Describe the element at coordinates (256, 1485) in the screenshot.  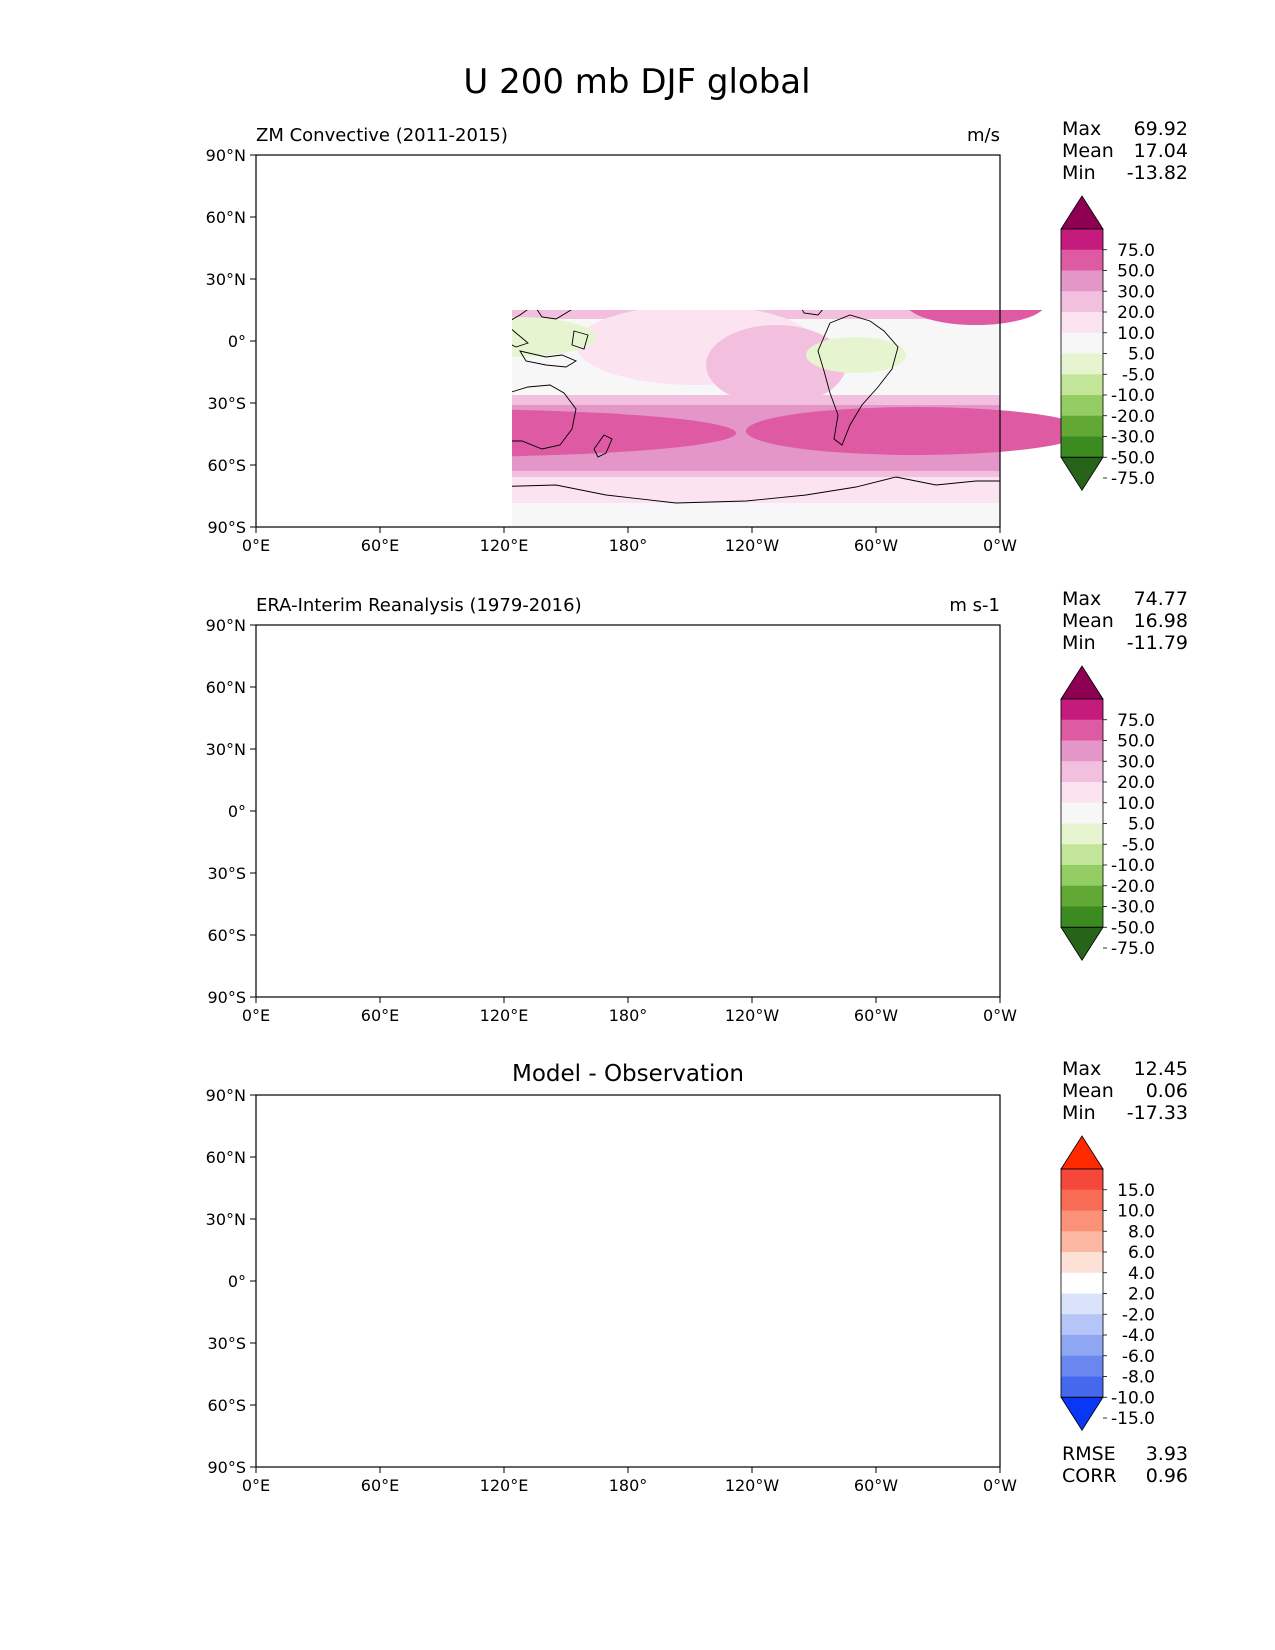
I see `lon-tick-label: 0°E` at that location.